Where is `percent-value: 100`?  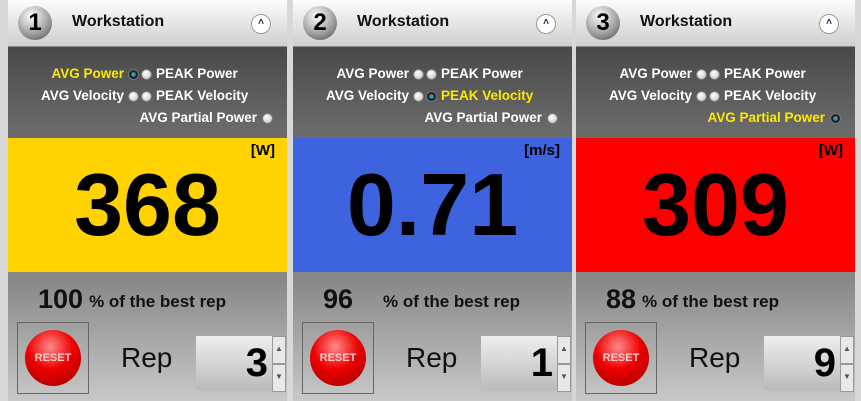
percent-value: 100 is located at coordinates (61, 299).